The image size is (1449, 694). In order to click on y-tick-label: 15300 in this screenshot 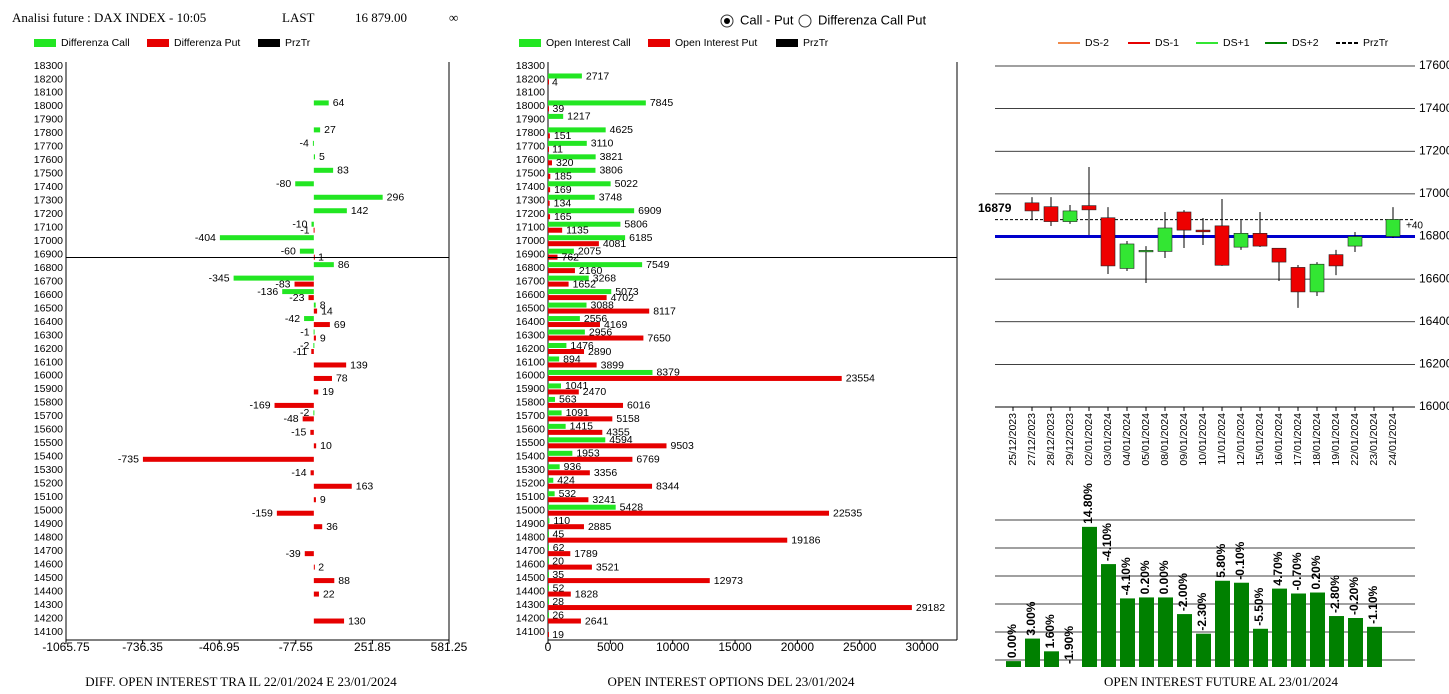, I will do `click(48, 470)`.